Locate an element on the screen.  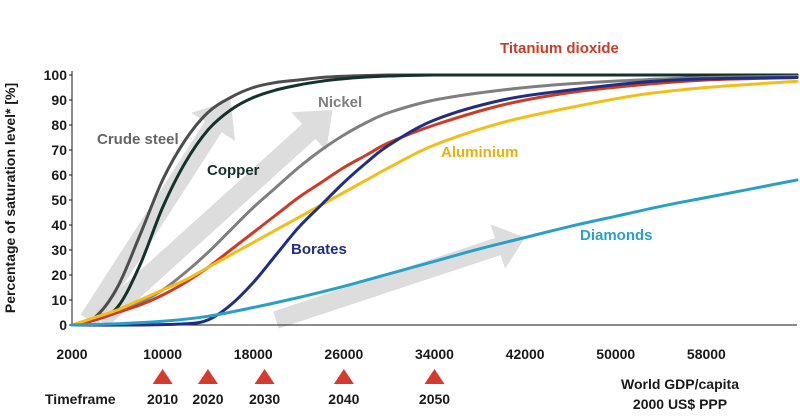
x-tick-label: 42000 is located at coordinates (525, 354).